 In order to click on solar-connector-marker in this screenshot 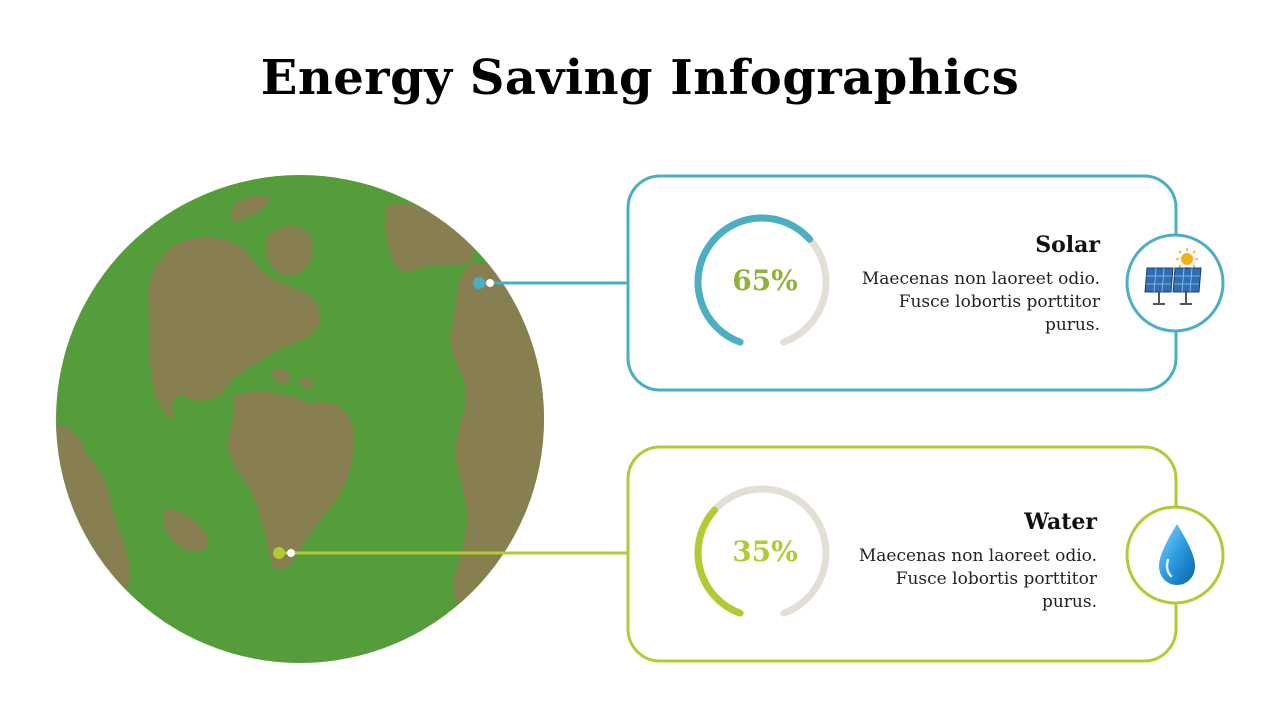, I will do `click(490, 283)`.